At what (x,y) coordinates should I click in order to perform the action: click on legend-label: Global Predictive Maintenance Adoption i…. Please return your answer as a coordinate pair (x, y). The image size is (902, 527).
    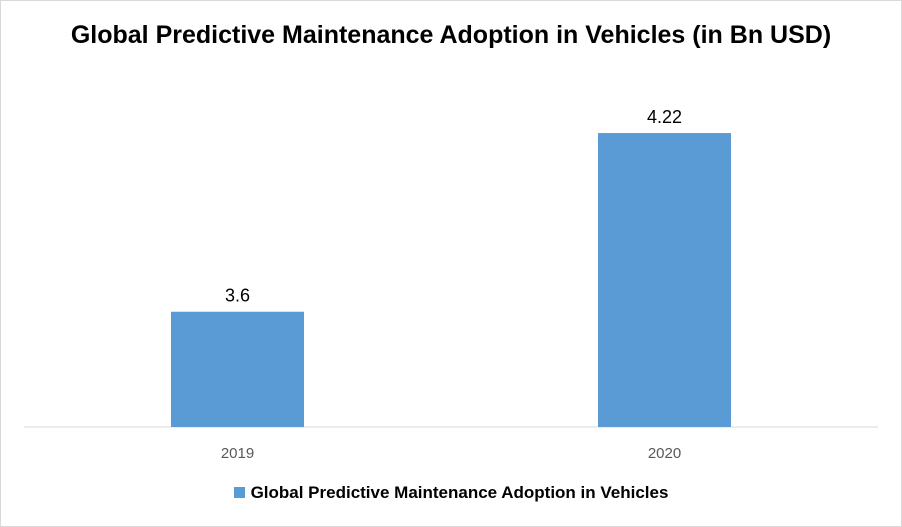
    Looking at the image, I should click on (459, 492).